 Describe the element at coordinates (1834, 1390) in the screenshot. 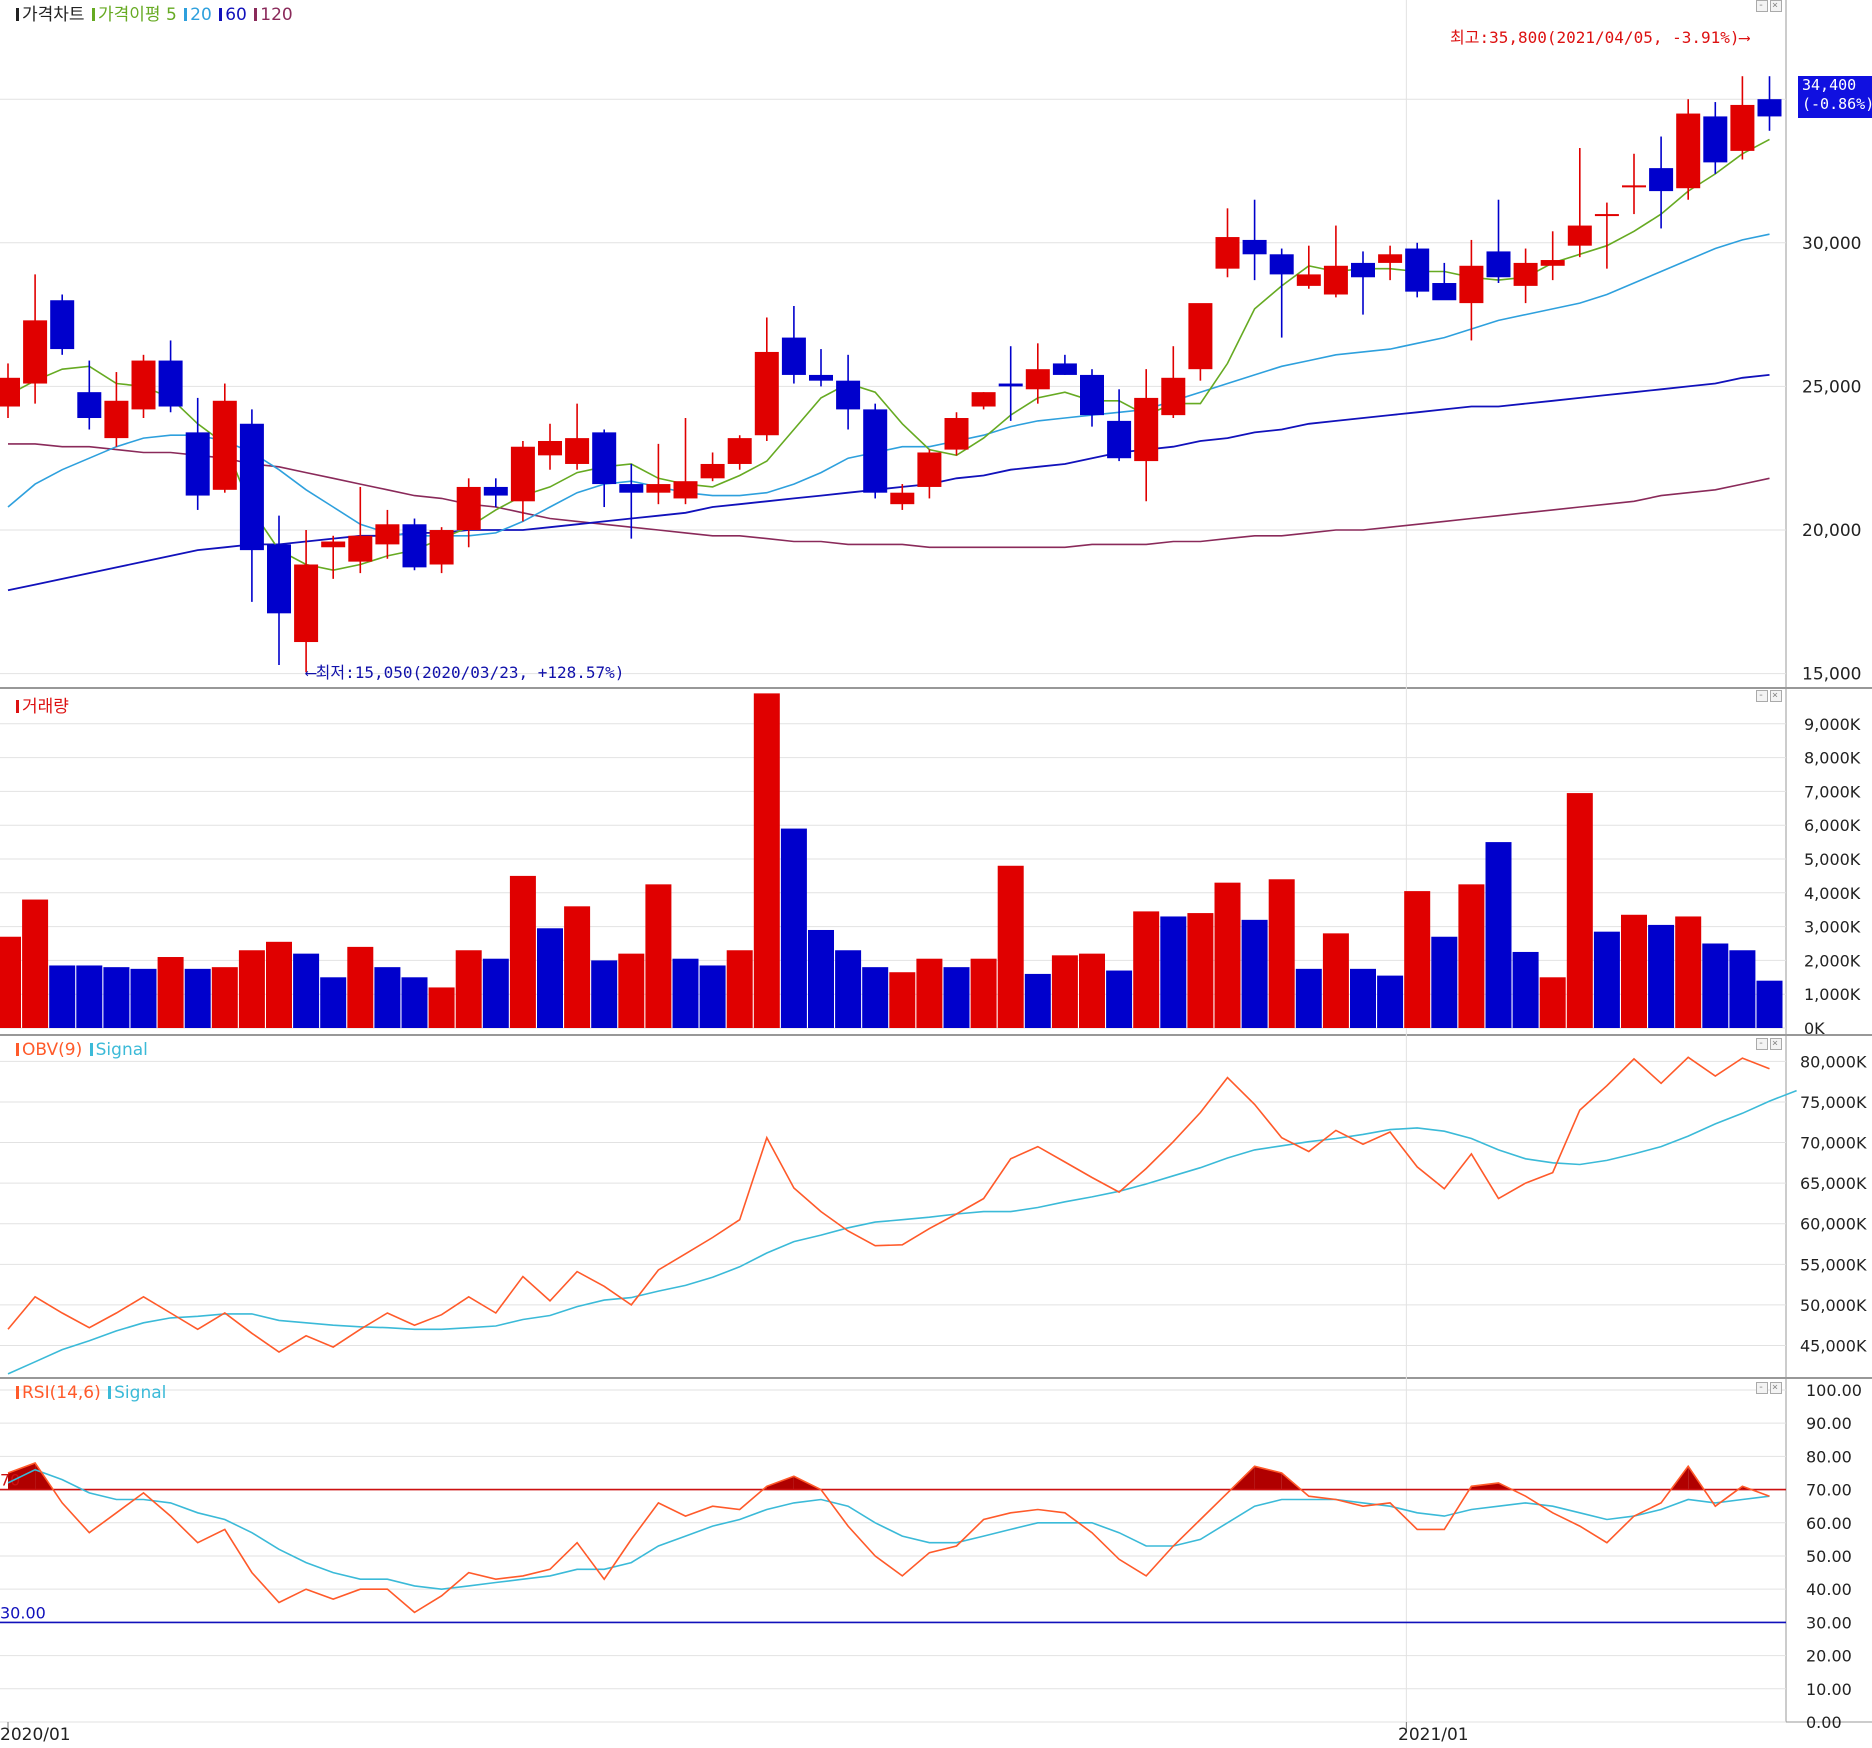

I see `rsi-tick-label: 100.00` at that location.